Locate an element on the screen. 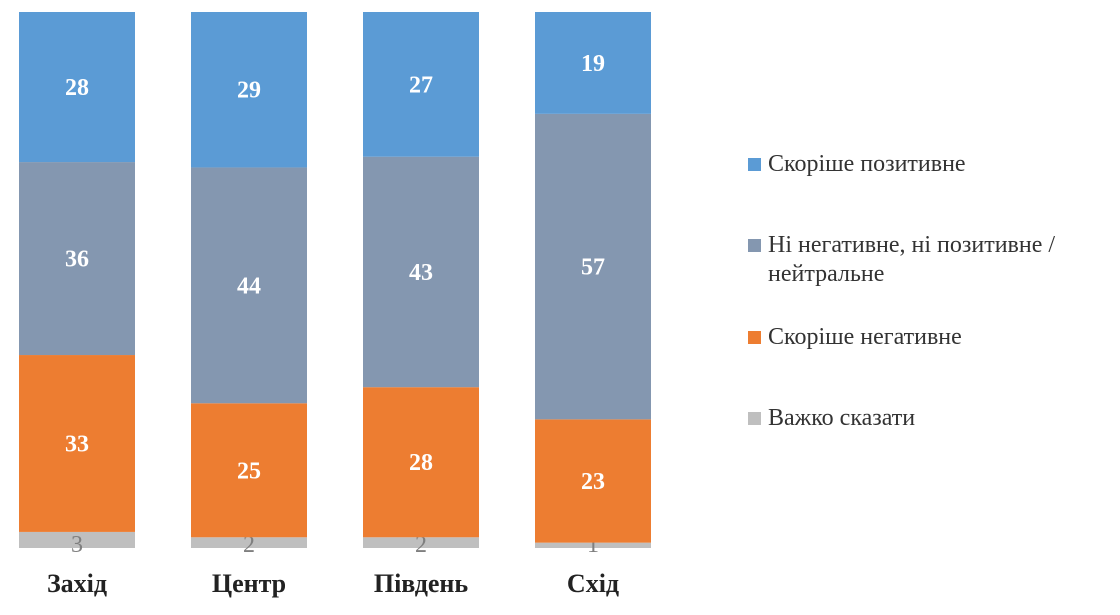  data-label-1-2: 44 is located at coordinates (249, 286).